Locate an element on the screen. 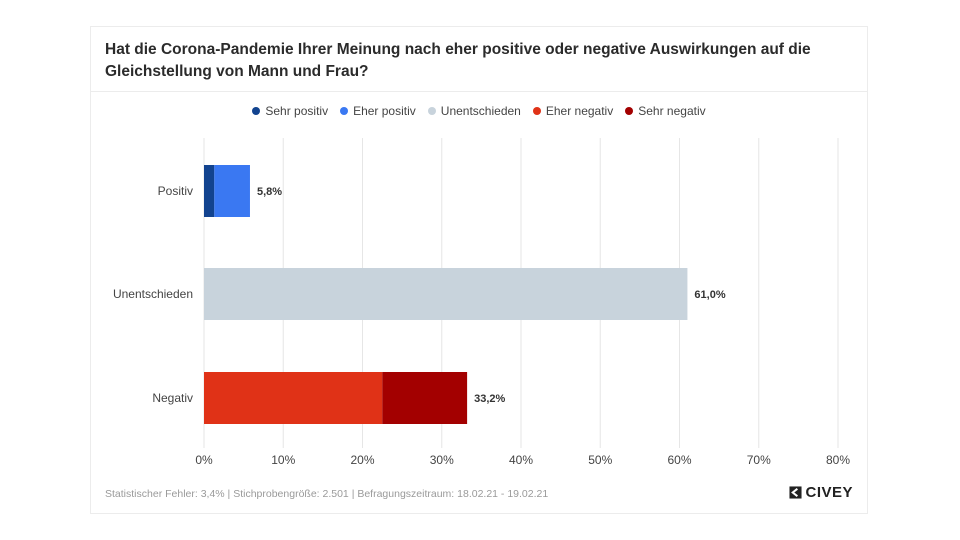 The width and height of the screenshot is (960, 540). x-tick-label: 30% is located at coordinates (442, 460).